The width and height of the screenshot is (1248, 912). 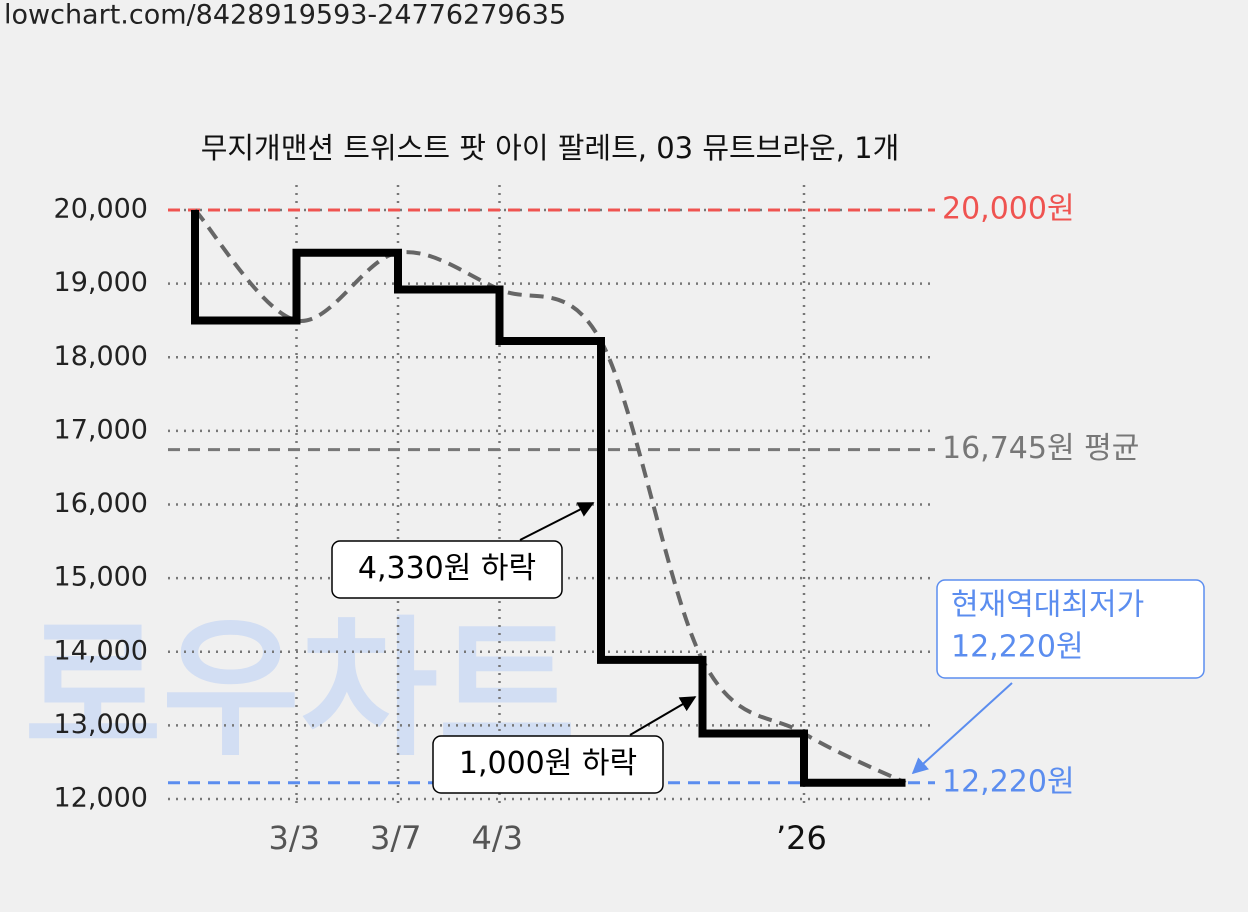 I want to click on annotation-text: 1,000원 하락, so click(x=548, y=763).